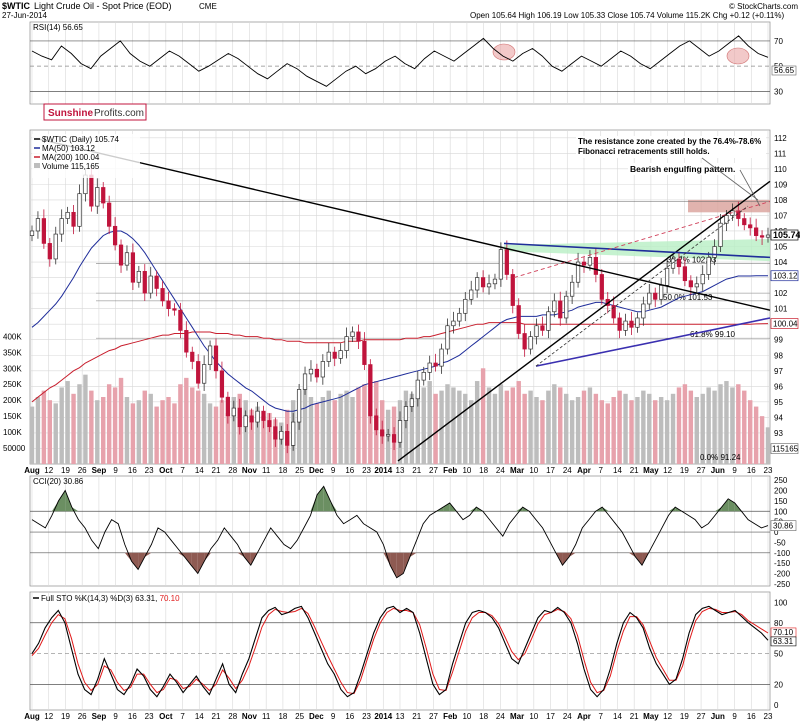 This screenshot has width=800, height=722. I want to click on volume-last-box, so click(784, 448).